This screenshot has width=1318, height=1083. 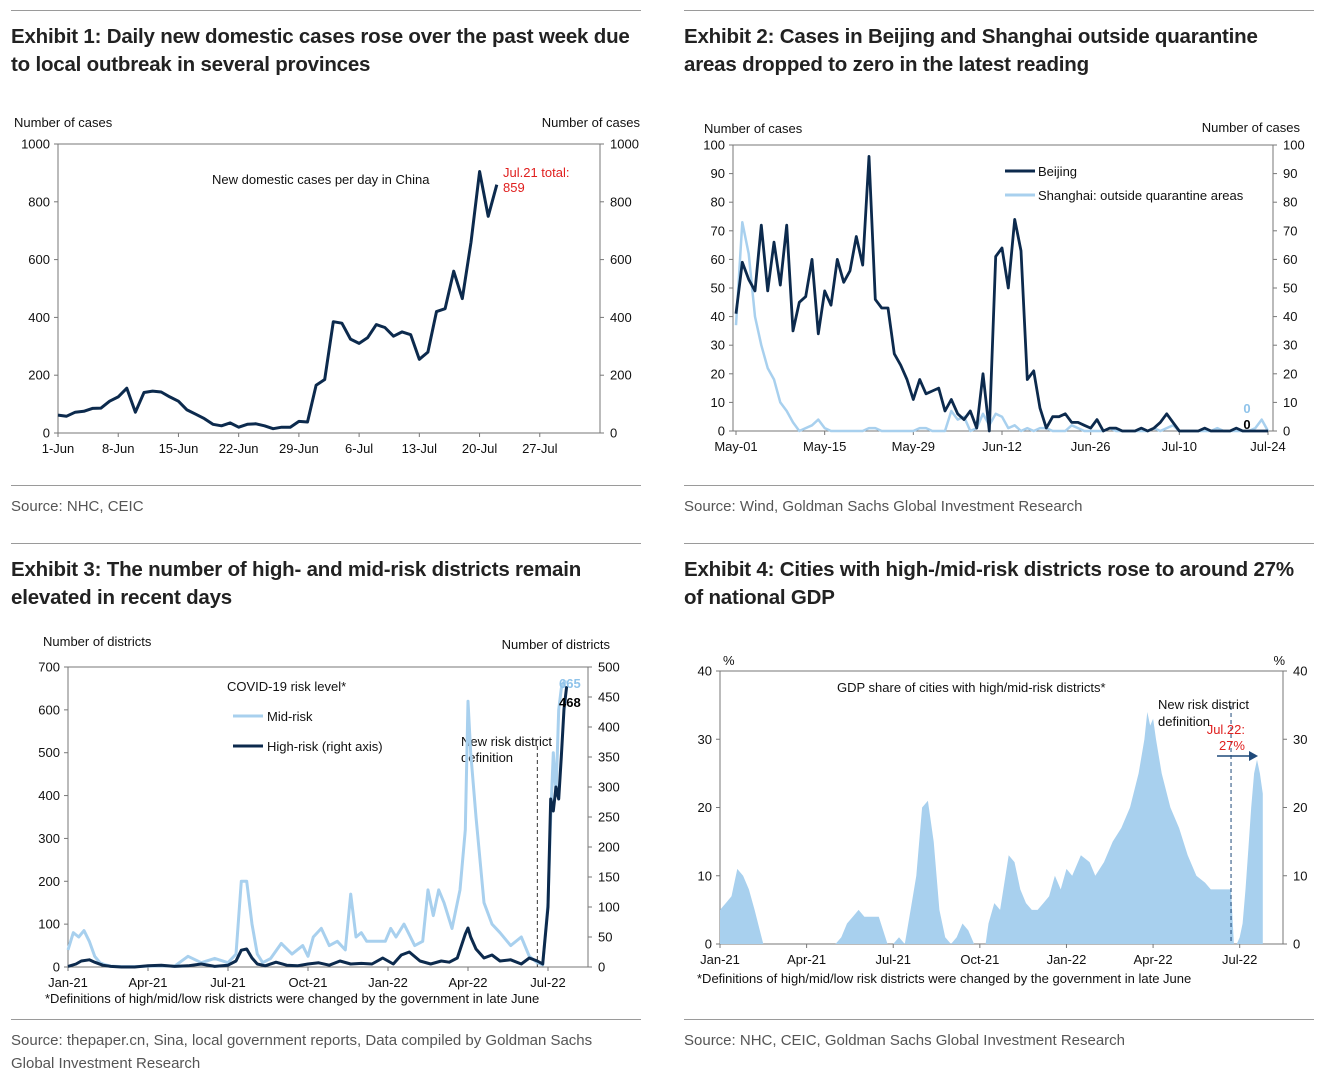 What do you see at coordinates (1246, 408) in the screenshot?
I see `exhibit-2-end-label-shanghai: 0` at bounding box center [1246, 408].